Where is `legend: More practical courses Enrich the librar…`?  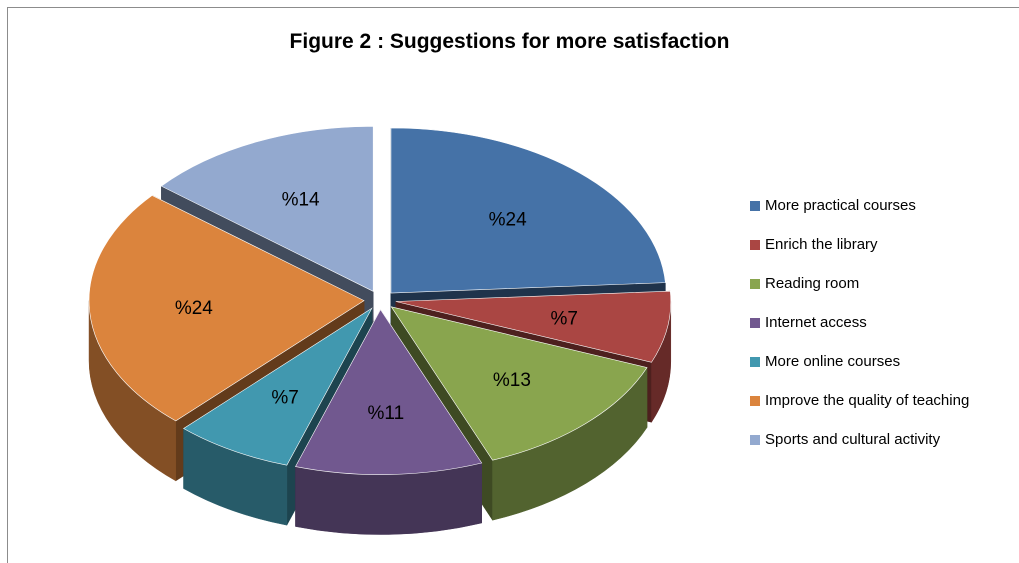
legend: More practical courses Enrich the librar… is located at coordinates (859, 322).